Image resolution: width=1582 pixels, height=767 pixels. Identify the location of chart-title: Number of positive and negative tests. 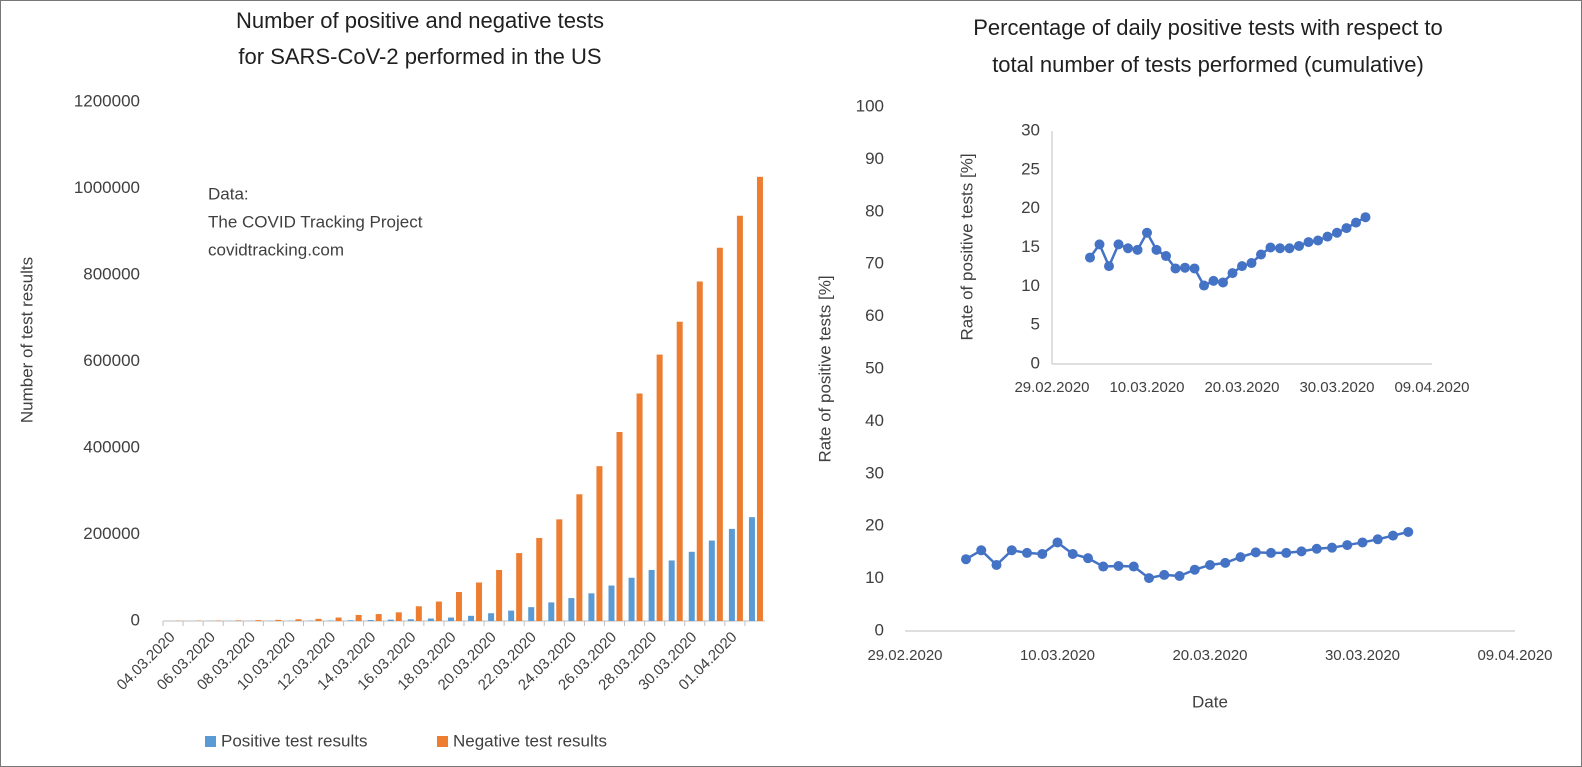
(420, 20).